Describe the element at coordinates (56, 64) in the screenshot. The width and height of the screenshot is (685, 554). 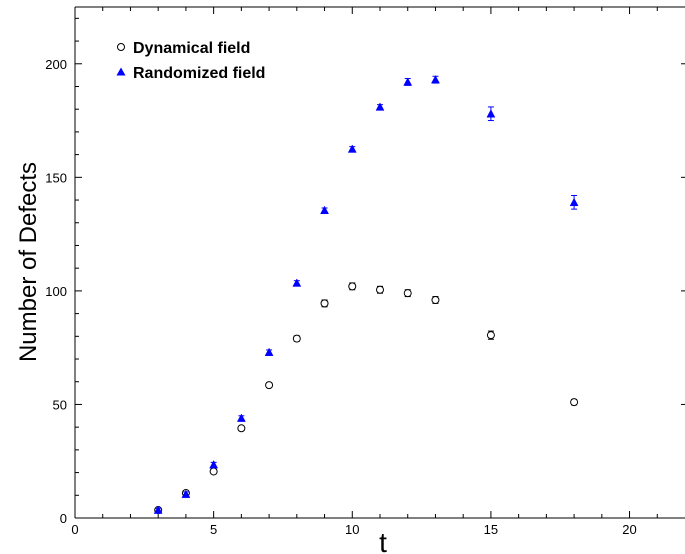
I see `y-tick-label: 200` at that location.